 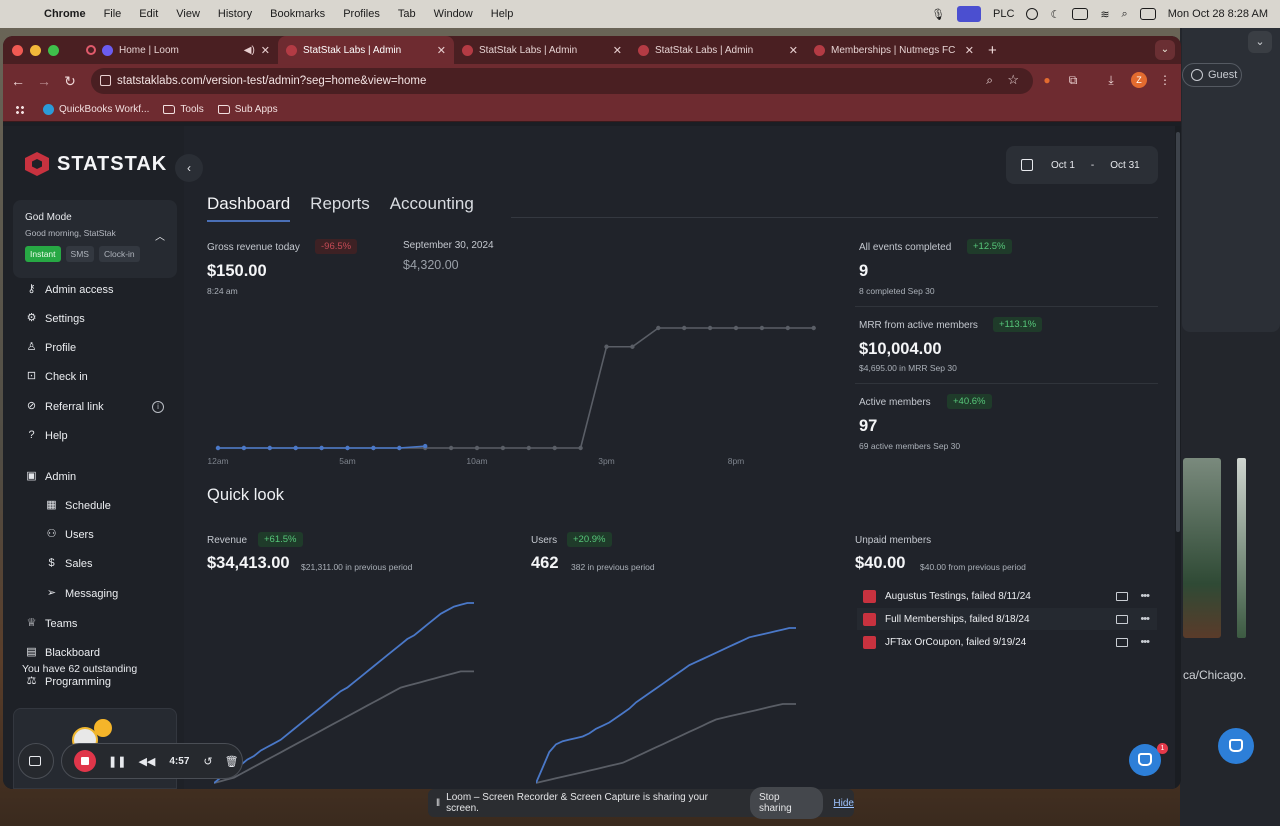 What do you see at coordinates (64, 406) in the screenshot?
I see `sidebar-item-referral-link: ⊘ Referral link` at bounding box center [64, 406].